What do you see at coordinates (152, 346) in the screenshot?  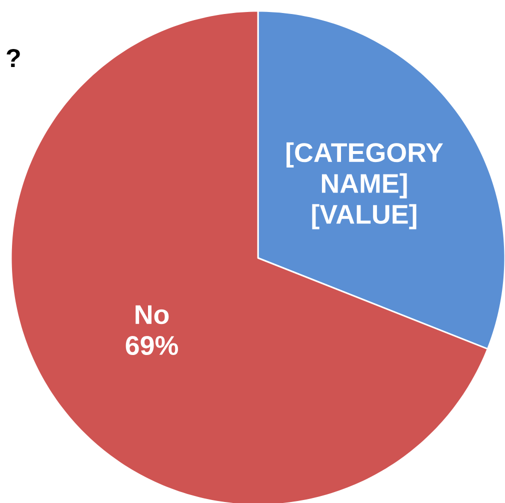 I see `data-label: 69%` at bounding box center [152, 346].